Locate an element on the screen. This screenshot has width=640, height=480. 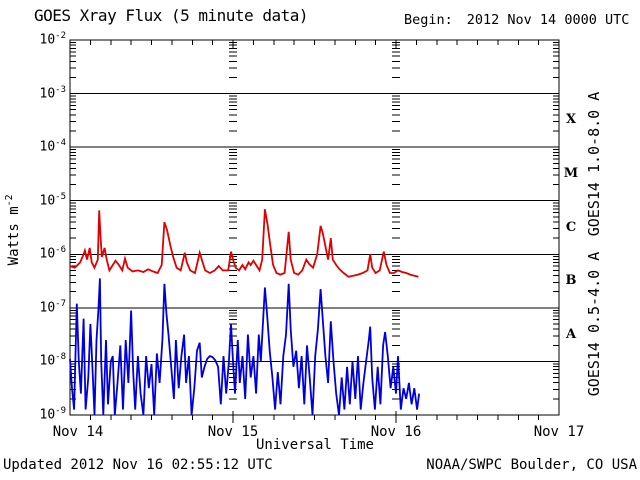
x-tick-label-nov-15: Nov 15 is located at coordinates (233, 432).